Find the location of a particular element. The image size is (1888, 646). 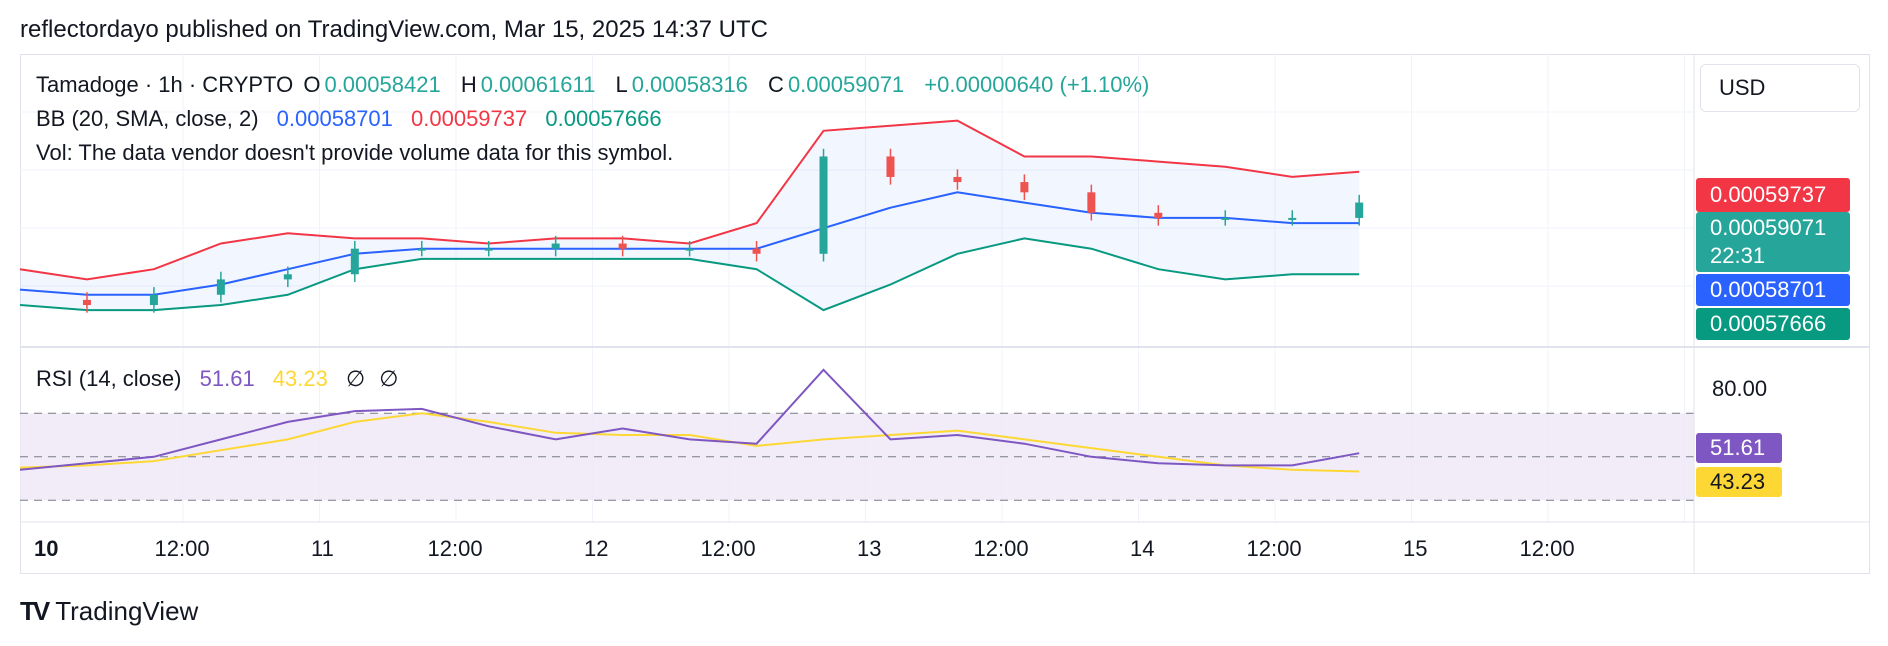

tradingview-brand: TradingView is located at coordinates (127, 611).